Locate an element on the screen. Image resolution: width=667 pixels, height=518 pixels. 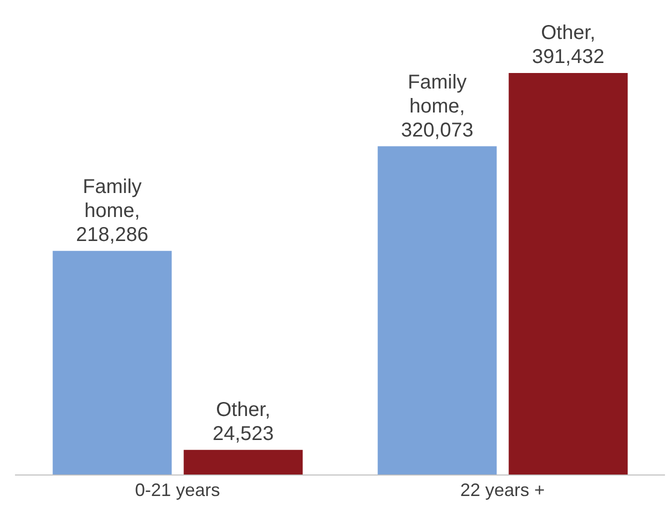
data-label: Other, 391,432 is located at coordinates (568, 45).